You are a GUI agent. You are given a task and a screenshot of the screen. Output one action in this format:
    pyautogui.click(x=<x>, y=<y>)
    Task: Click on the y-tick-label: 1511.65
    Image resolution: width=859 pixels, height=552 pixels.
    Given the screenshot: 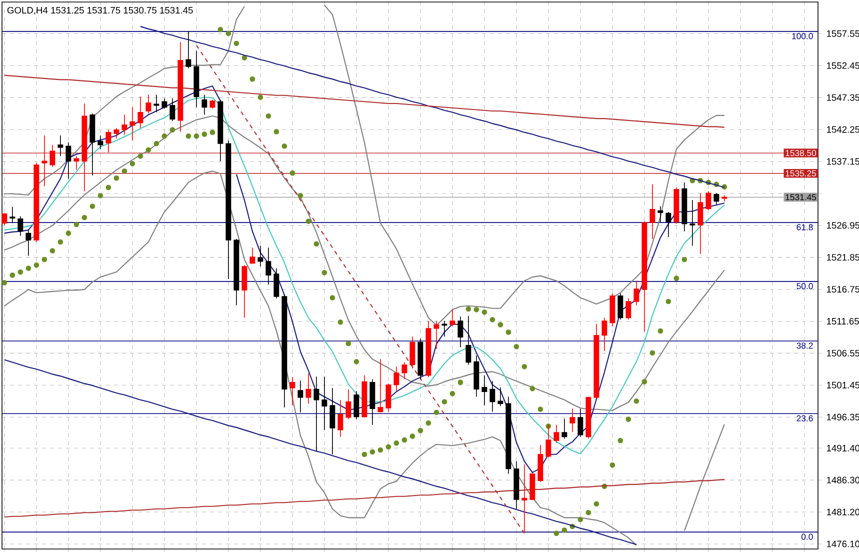 What is the action you would take?
    pyautogui.click(x=842, y=321)
    